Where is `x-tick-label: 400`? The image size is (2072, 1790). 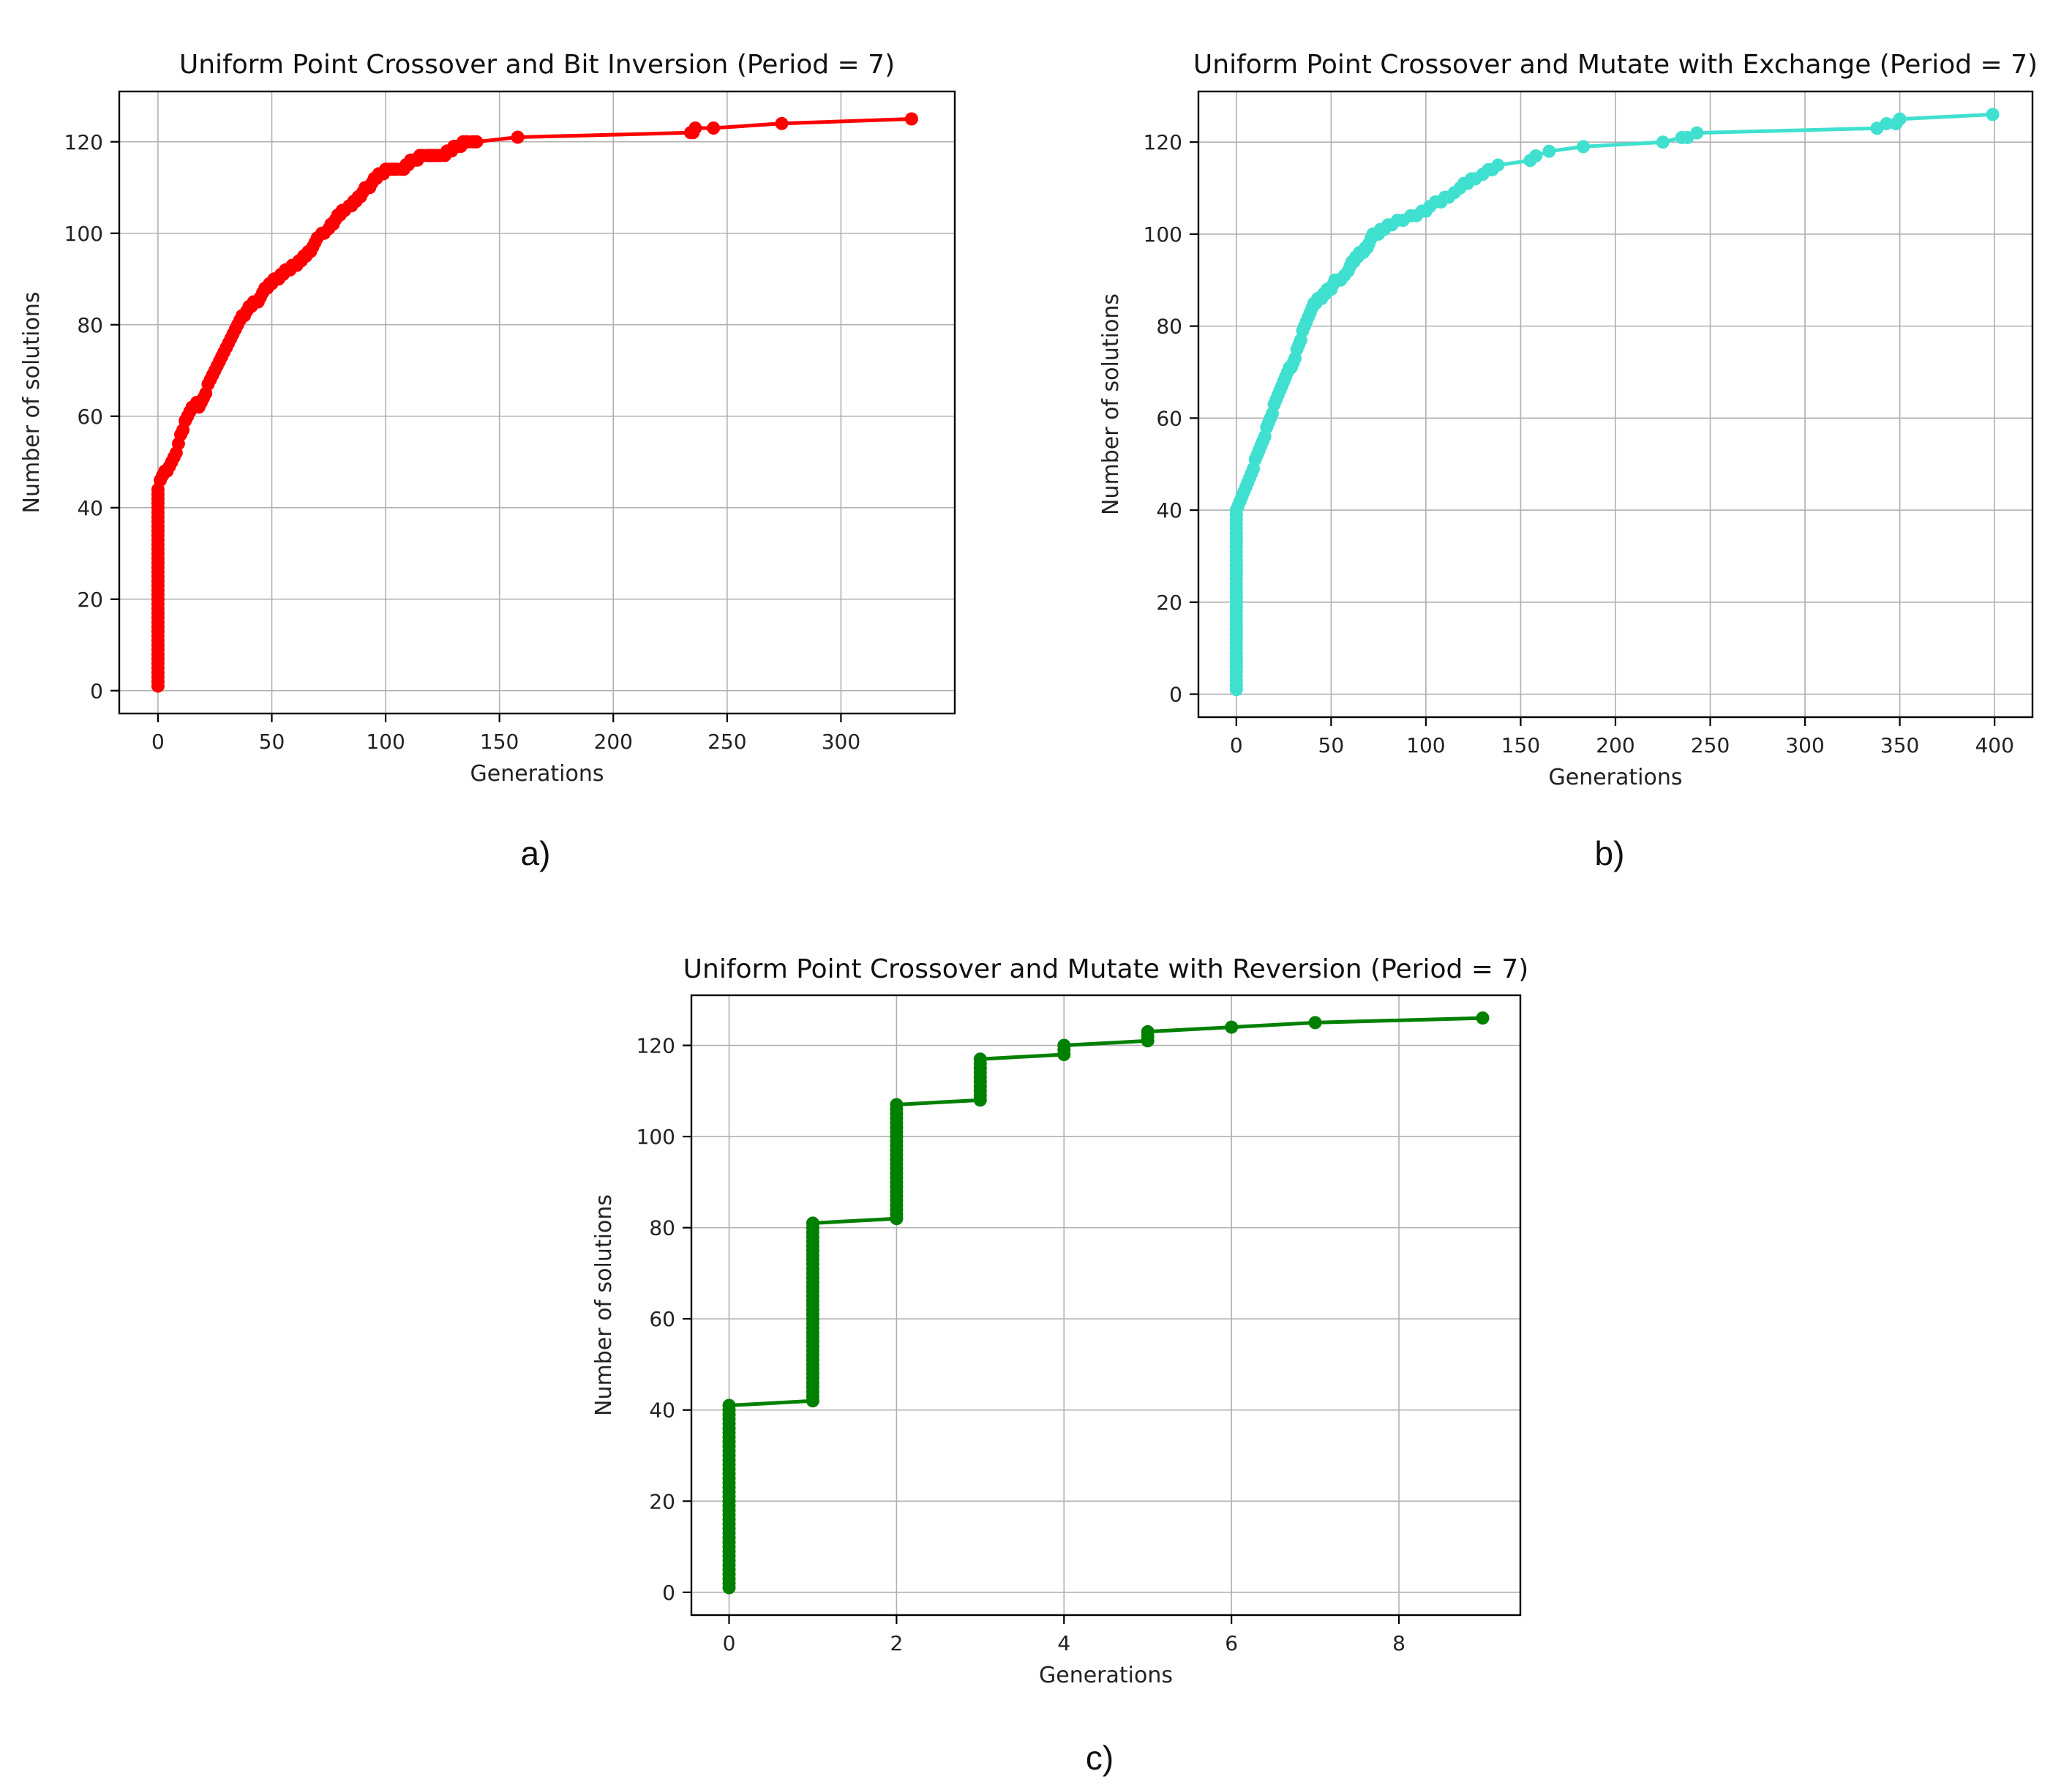
x-tick-label: 400 is located at coordinates (1994, 745).